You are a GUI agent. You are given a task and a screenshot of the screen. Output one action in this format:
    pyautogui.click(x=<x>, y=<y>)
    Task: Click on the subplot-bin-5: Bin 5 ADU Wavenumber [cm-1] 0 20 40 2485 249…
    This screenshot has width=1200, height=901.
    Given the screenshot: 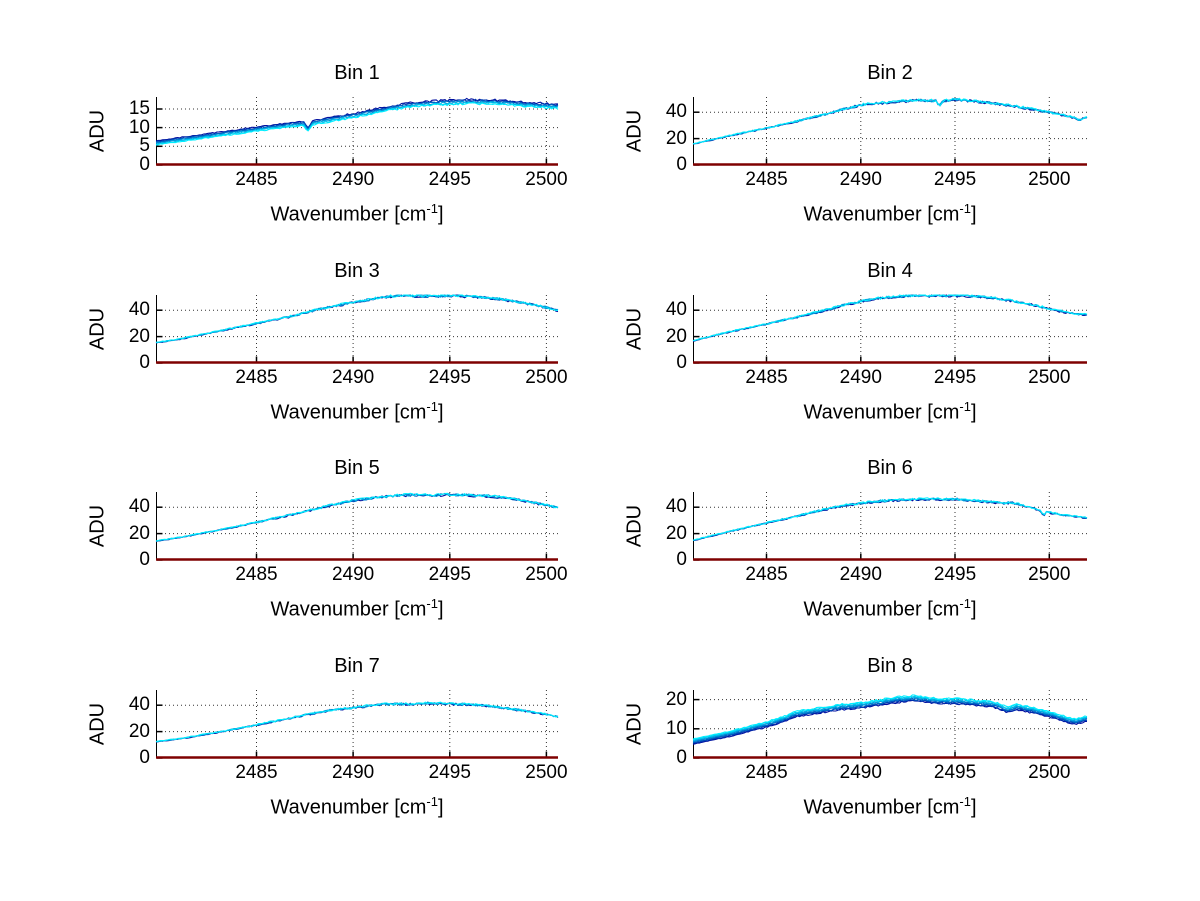 What is the action you would take?
    pyautogui.click(x=327, y=539)
    